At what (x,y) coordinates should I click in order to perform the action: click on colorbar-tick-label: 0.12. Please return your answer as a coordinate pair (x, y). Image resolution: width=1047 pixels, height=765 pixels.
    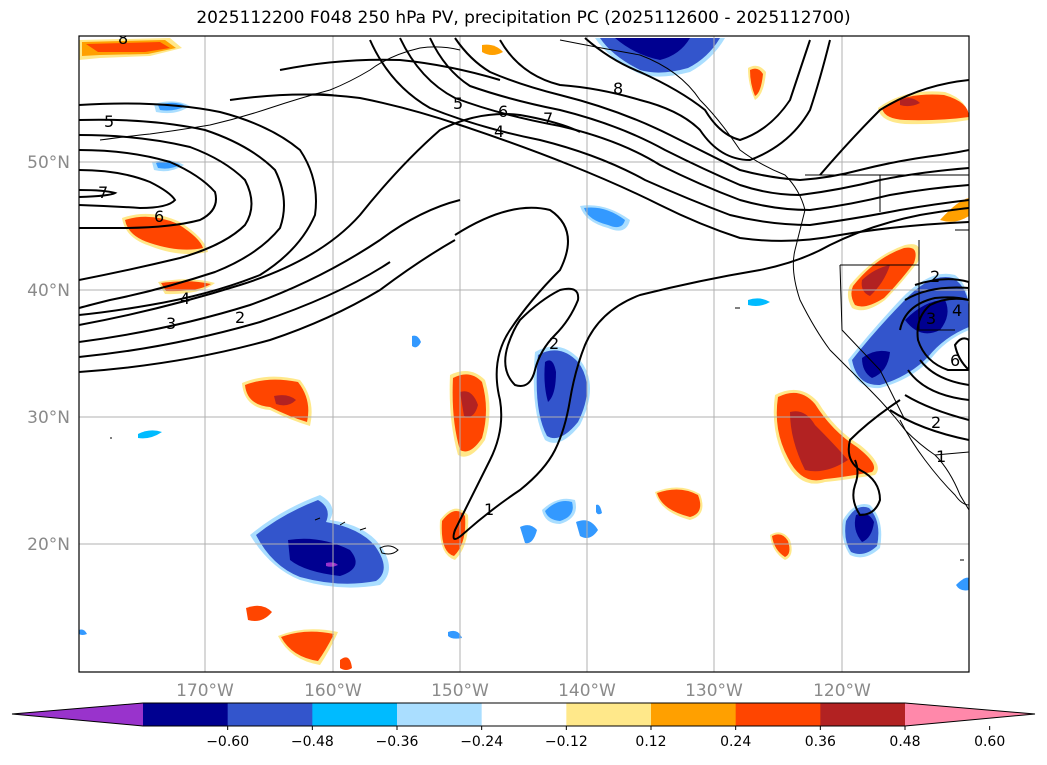
    Looking at the image, I should click on (650, 742).